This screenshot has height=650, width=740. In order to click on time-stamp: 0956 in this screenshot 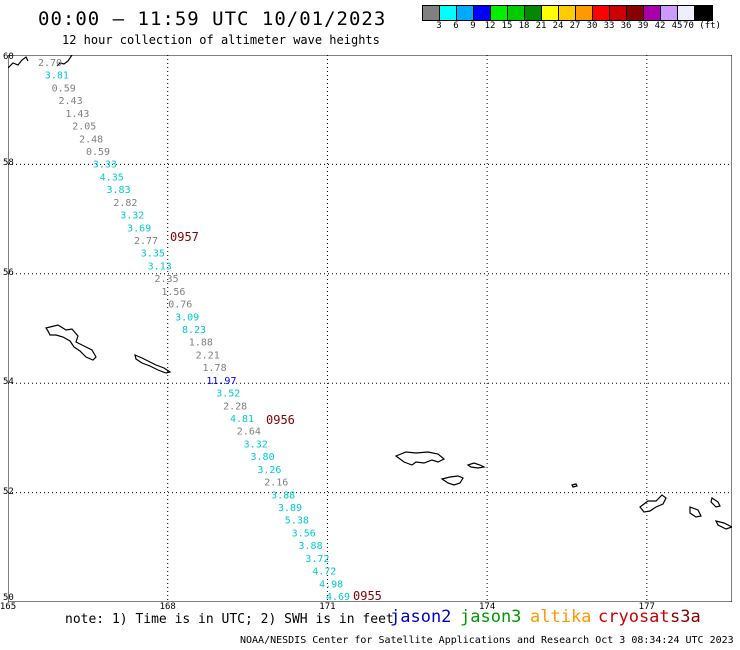, I will do `click(280, 420)`.